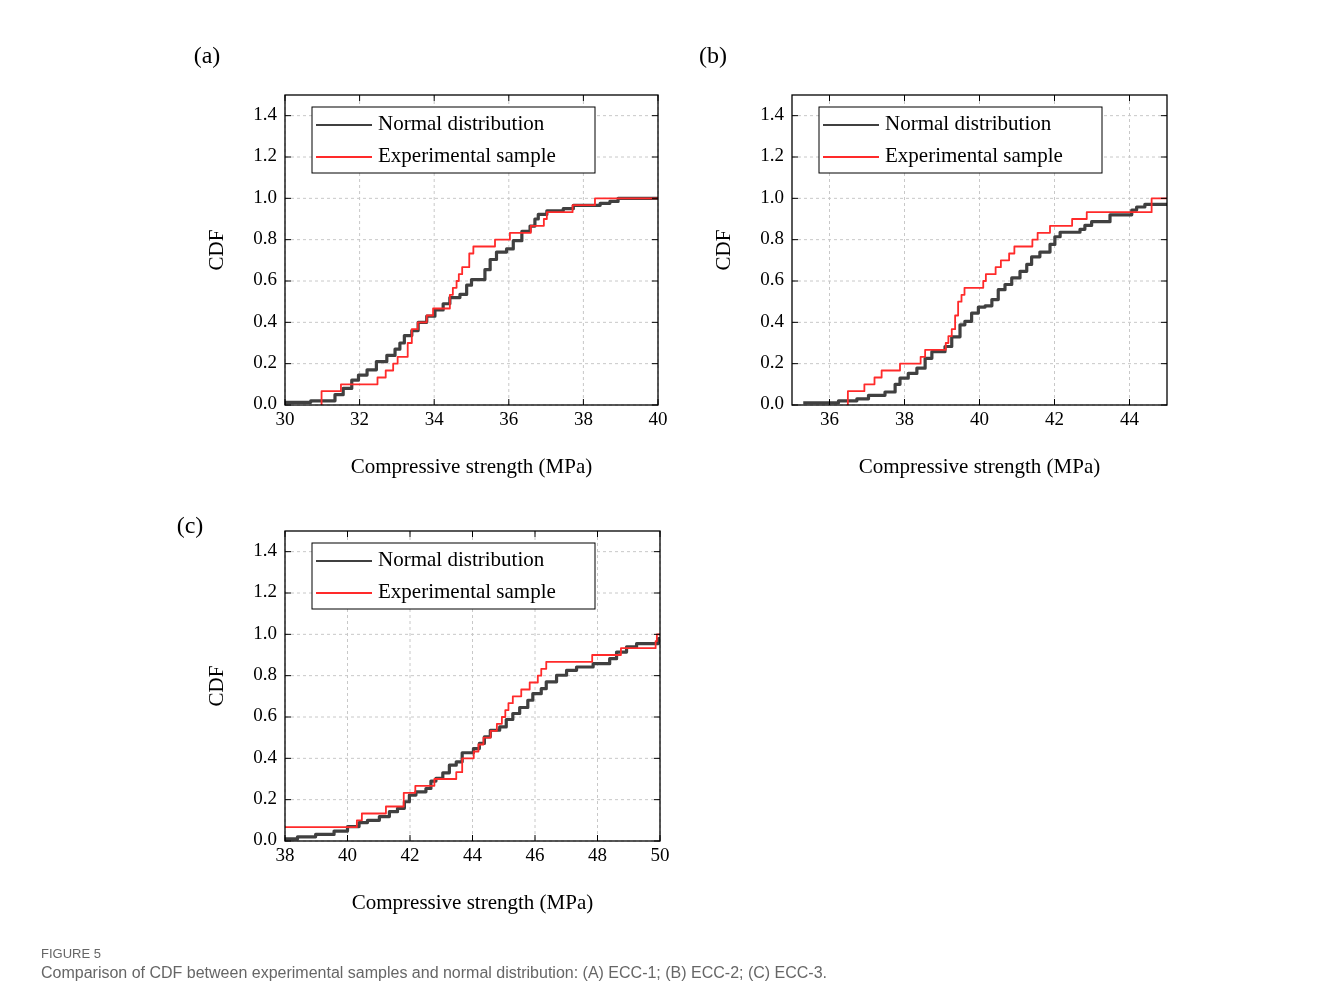 This screenshot has width=1322, height=1005. I want to click on x-tick-label: 30, so click(285, 418).